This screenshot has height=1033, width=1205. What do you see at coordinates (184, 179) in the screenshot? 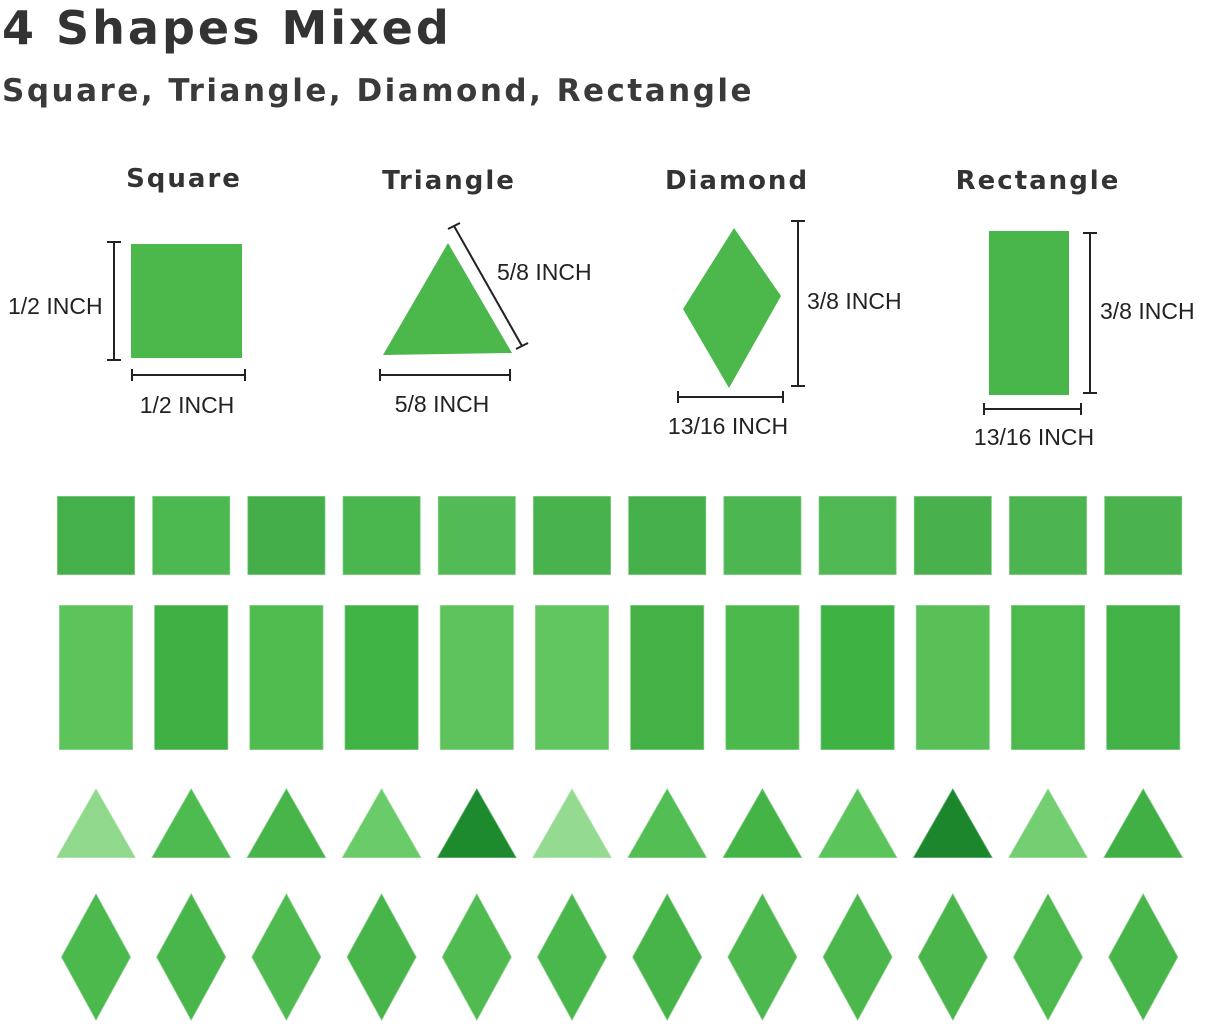
I see `label-square: Square` at bounding box center [184, 179].